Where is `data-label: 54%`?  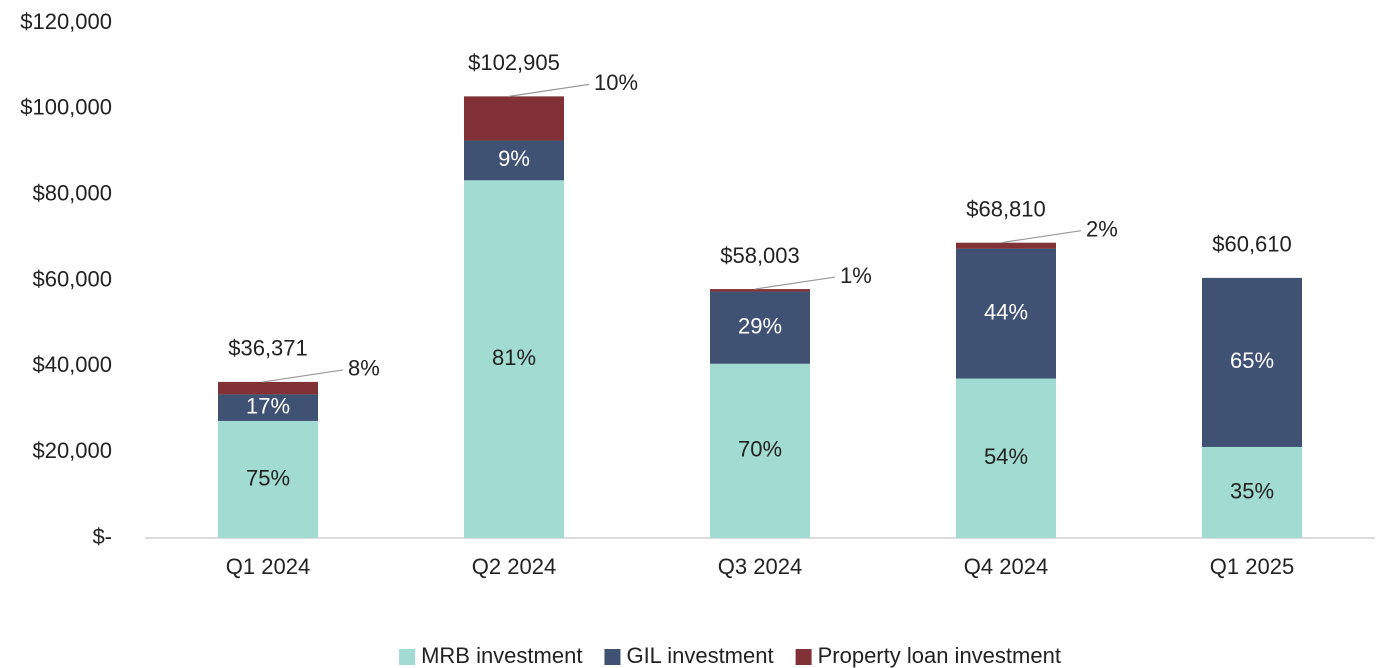
data-label: 54% is located at coordinates (1006, 456).